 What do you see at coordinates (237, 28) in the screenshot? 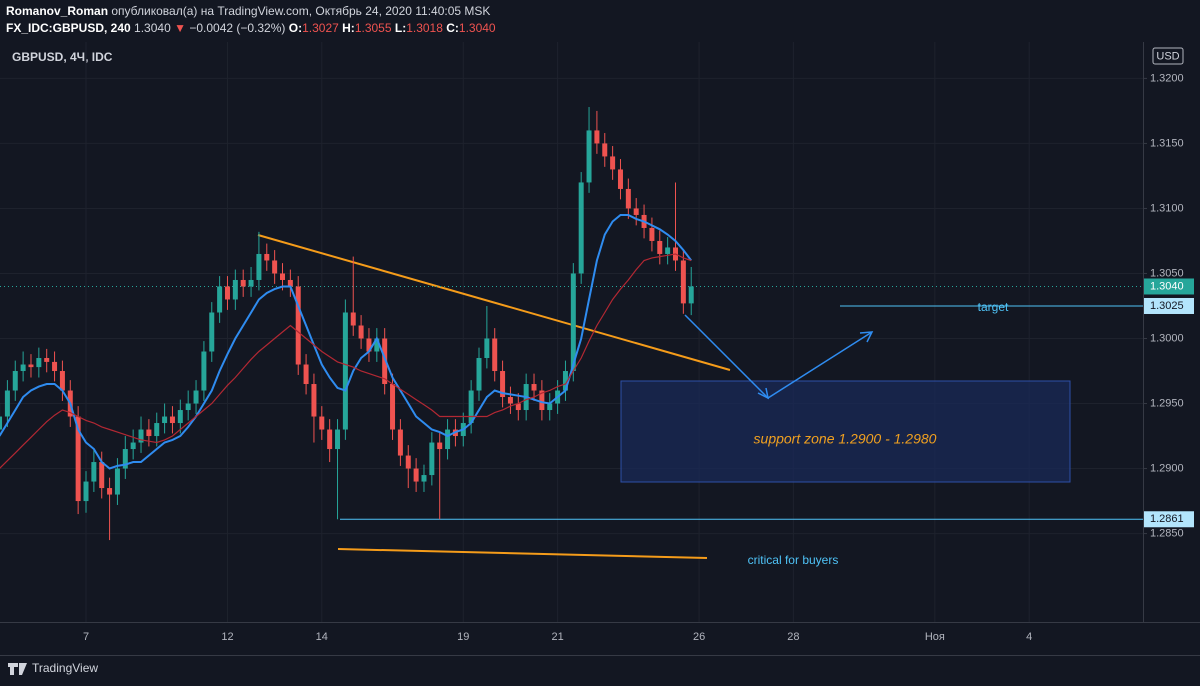
I see `change: −0.0042 (−0.32%)` at bounding box center [237, 28].